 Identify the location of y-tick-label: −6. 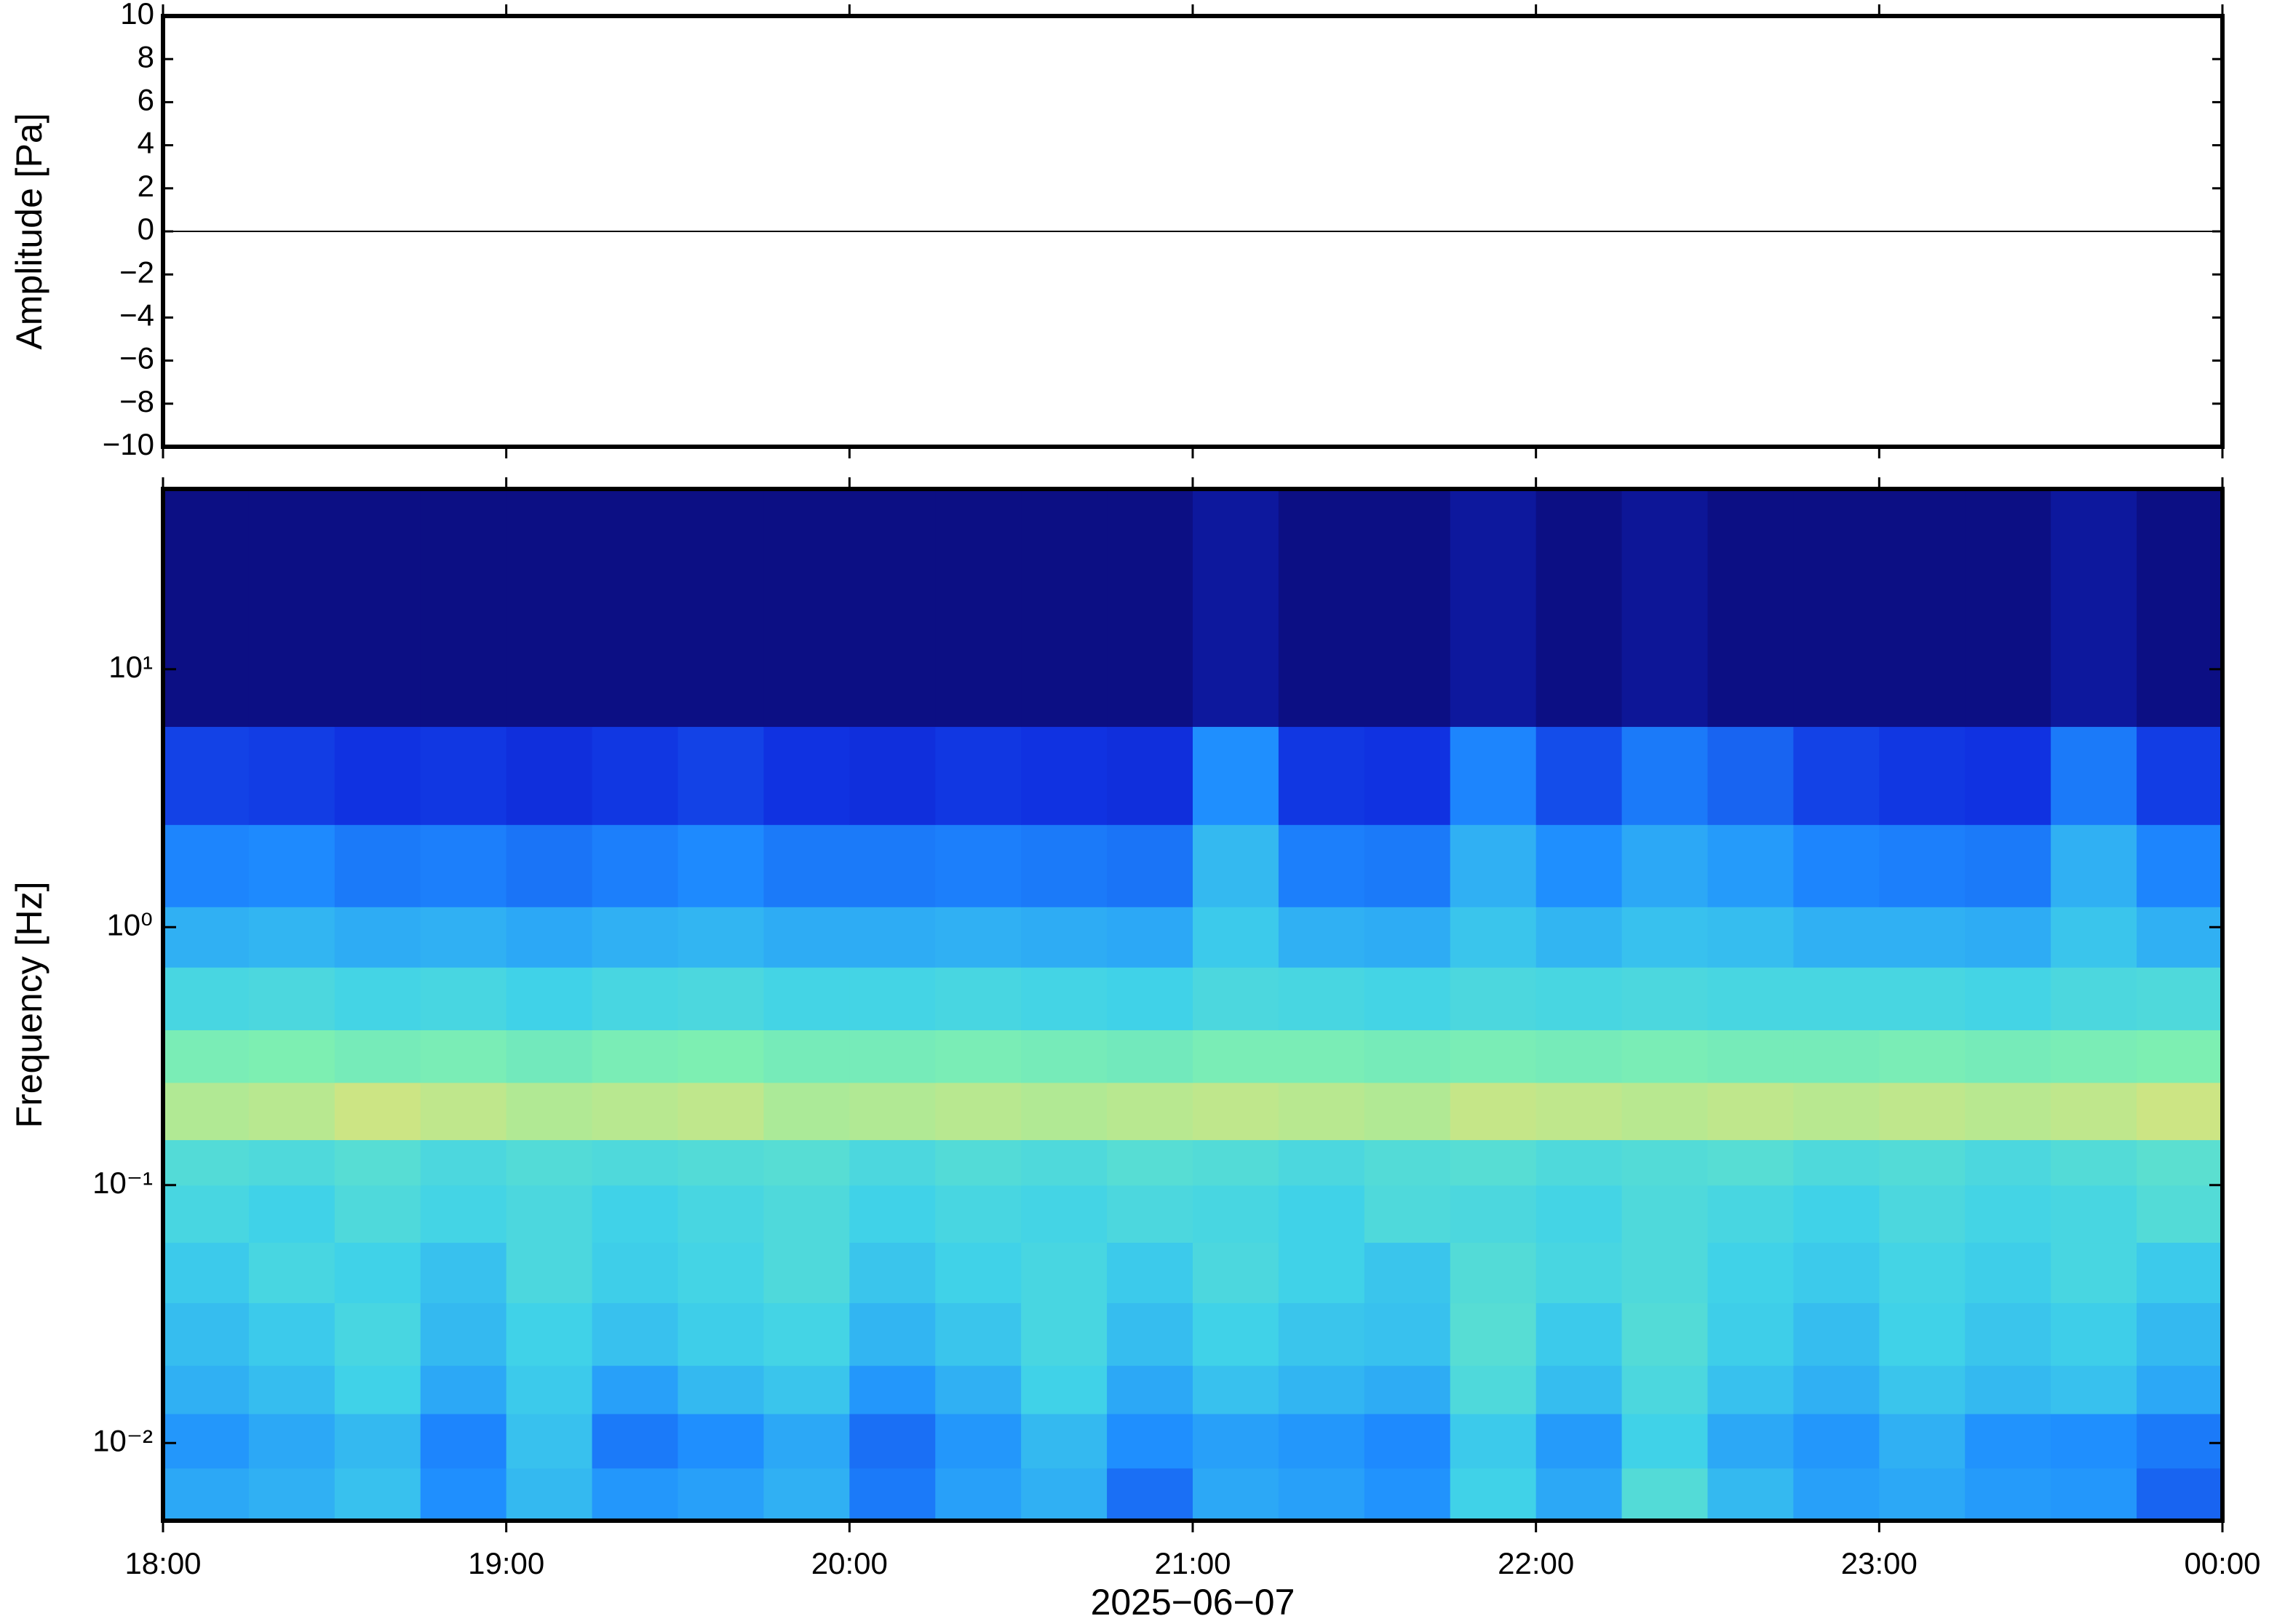
(137, 358).